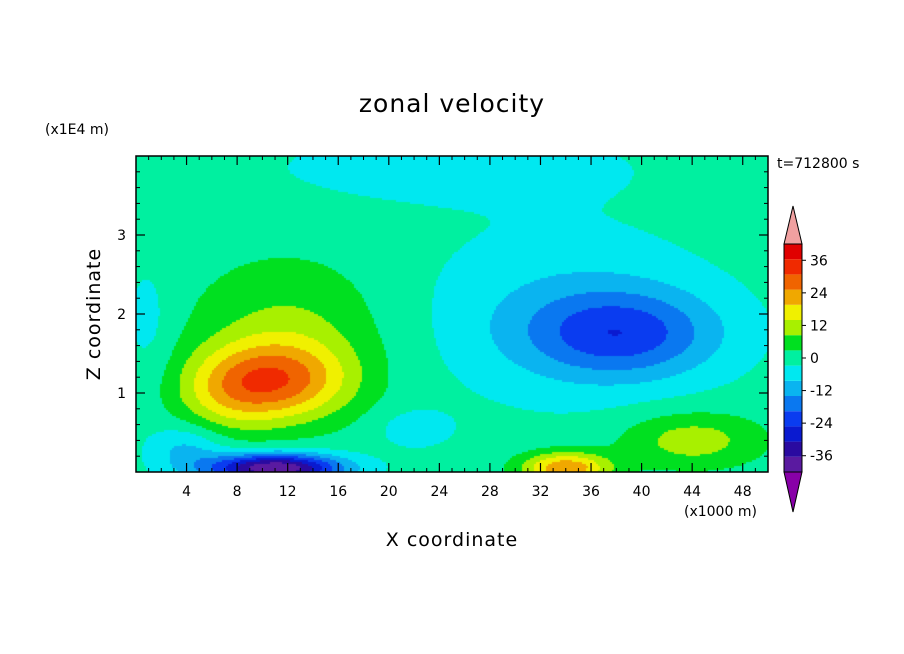 This screenshot has height=654, width=904. What do you see at coordinates (452, 103) in the screenshot?
I see `chart-title: zonal velocity` at bounding box center [452, 103].